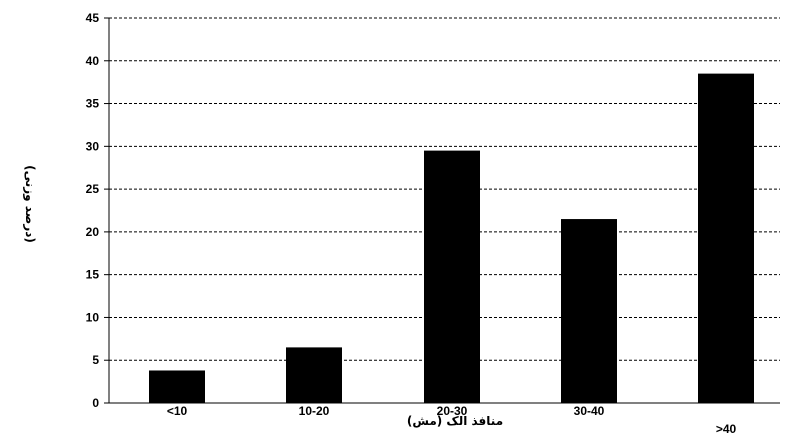 This screenshot has width=785, height=436. Describe the element at coordinates (726, 429) in the screenshot. I see `x-tick-label: >40` at that location.